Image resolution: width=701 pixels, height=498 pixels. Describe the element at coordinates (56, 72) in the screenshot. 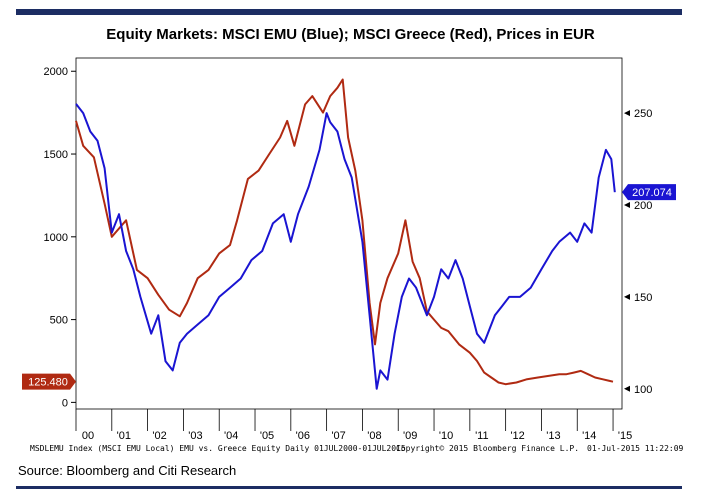

I see `left-axis-tick-label: 2000` at that location.